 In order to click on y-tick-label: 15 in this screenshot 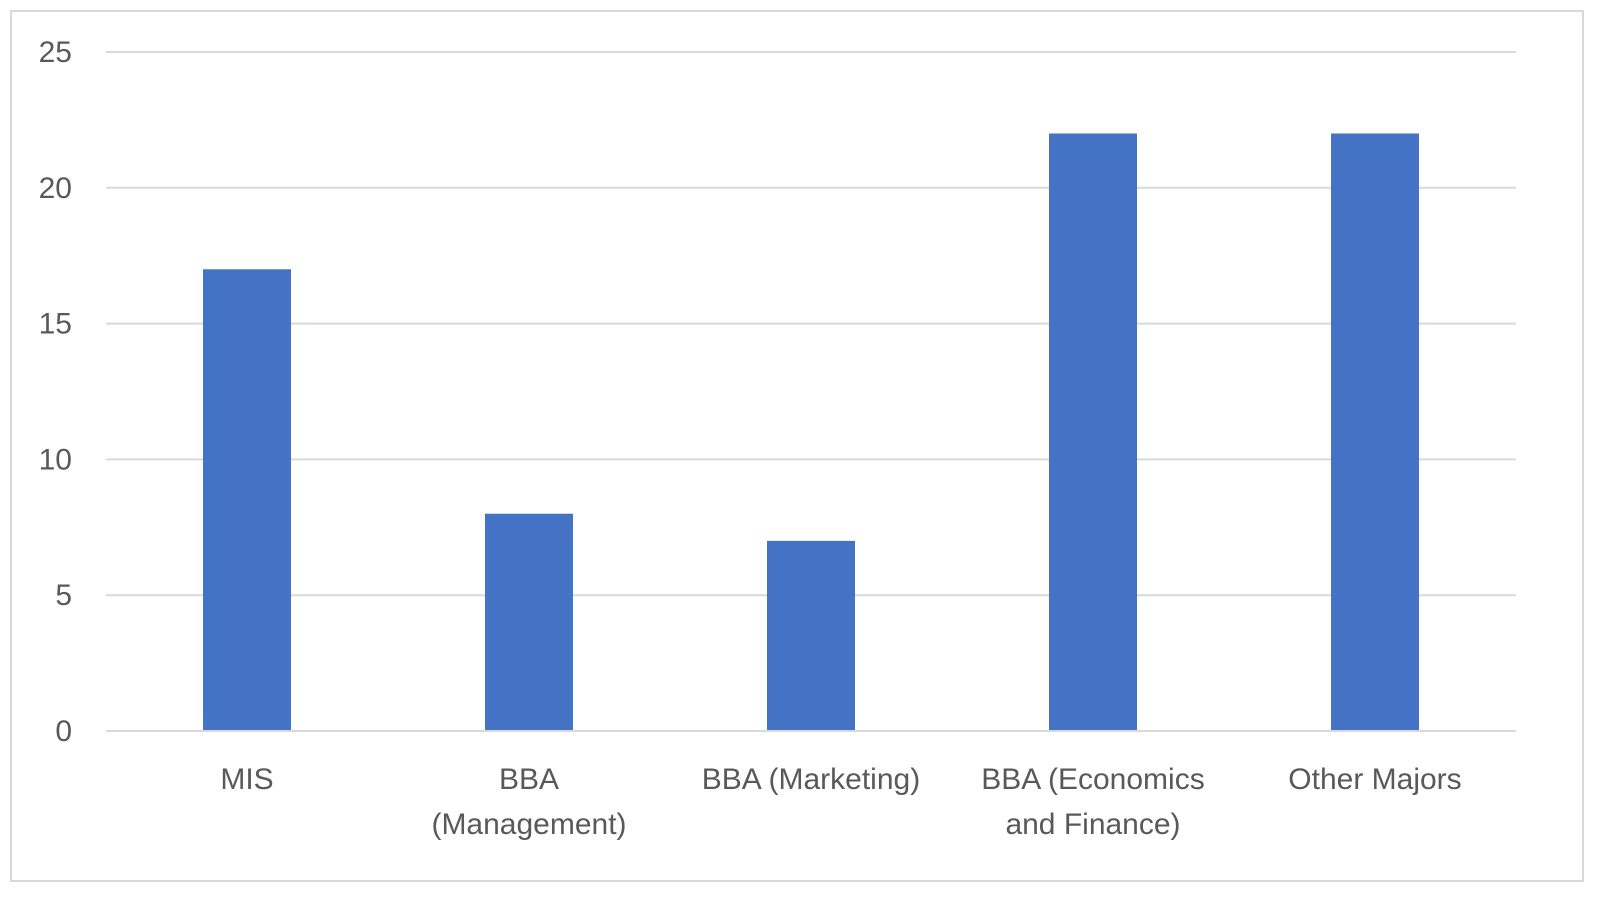, I will do `click(55, 324)`.